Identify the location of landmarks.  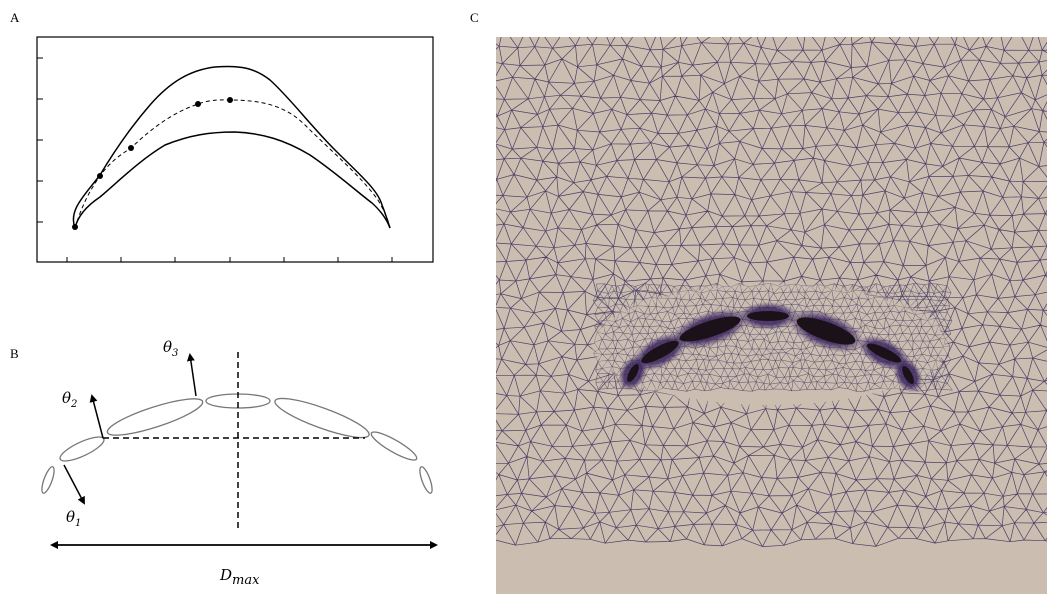
(152, 163).